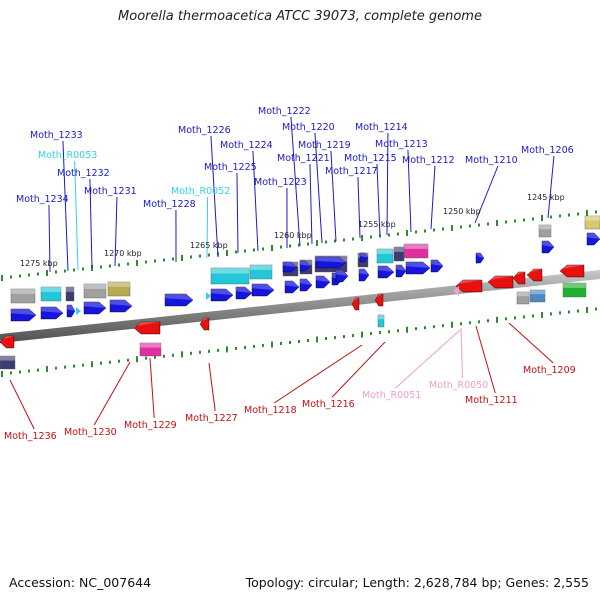  Describe the element at coordinates (303, 158) in the screenshot. I see `gene-label-moth-1221: Moth_1221` at that location.